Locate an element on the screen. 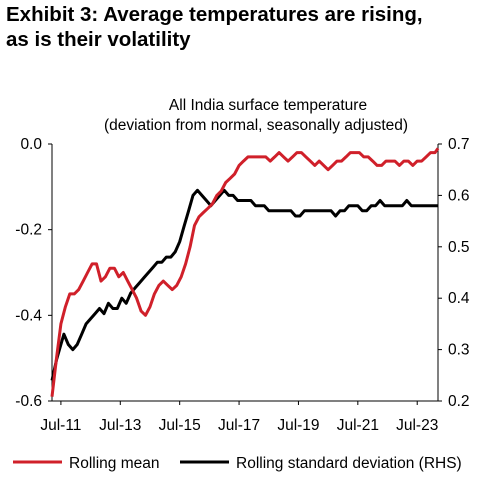 Image resolution: width=488 pixels, height=477 pixels. chart-title: All India surface temperature is located at coordinates (268, 105).